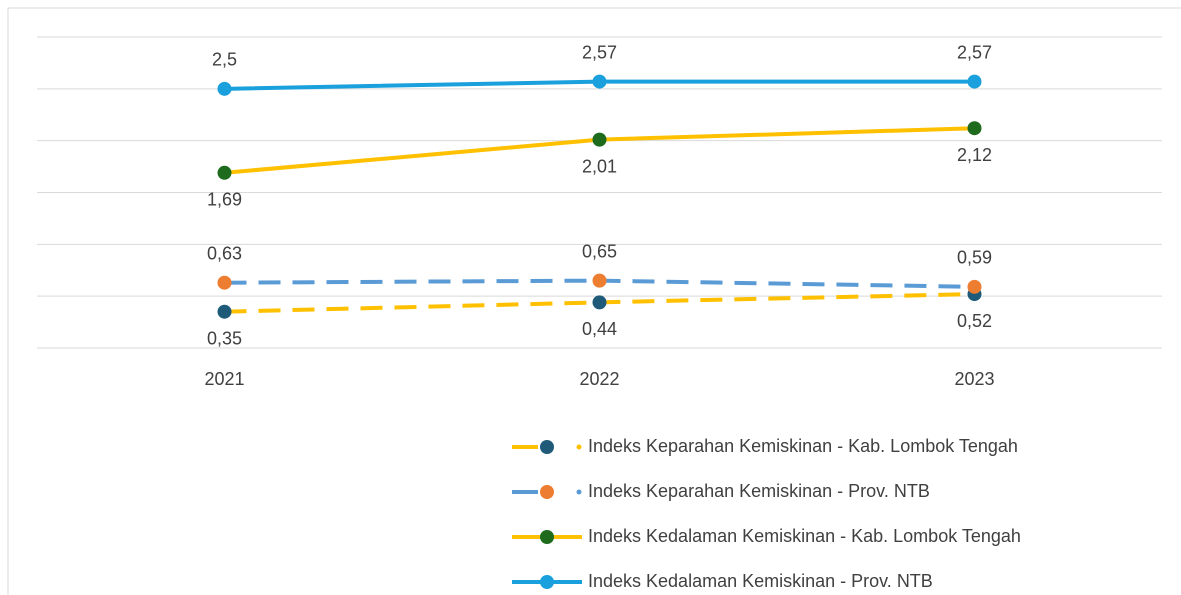  What do you see at coordinates (974, 155) in the screenshot?
I see `data-label: 2,12` at bounding box center [974, 155].